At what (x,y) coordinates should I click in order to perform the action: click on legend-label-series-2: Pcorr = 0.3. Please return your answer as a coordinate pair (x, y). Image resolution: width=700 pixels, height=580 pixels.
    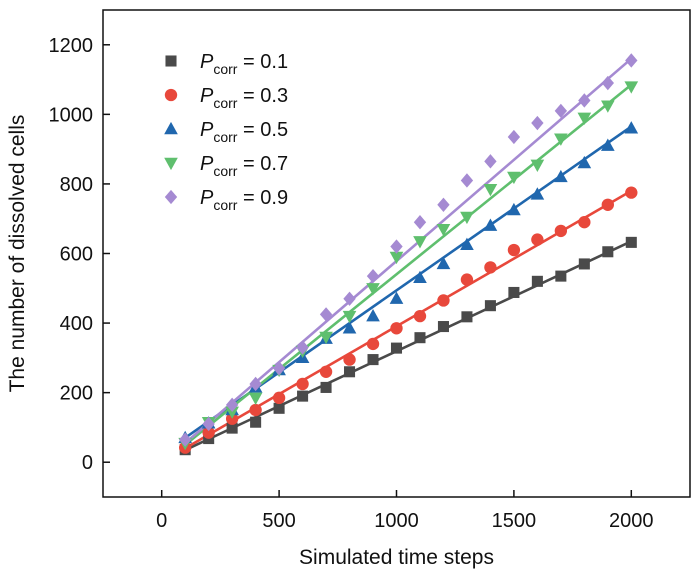
    Looking at the image, I should click on (244, 98).